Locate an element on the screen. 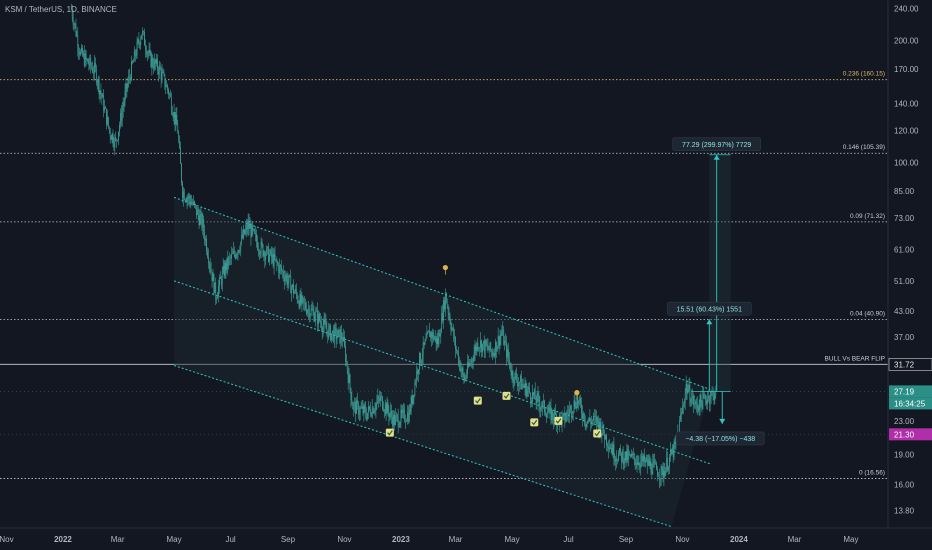  measure-zone is located at coordinates (720, 273).